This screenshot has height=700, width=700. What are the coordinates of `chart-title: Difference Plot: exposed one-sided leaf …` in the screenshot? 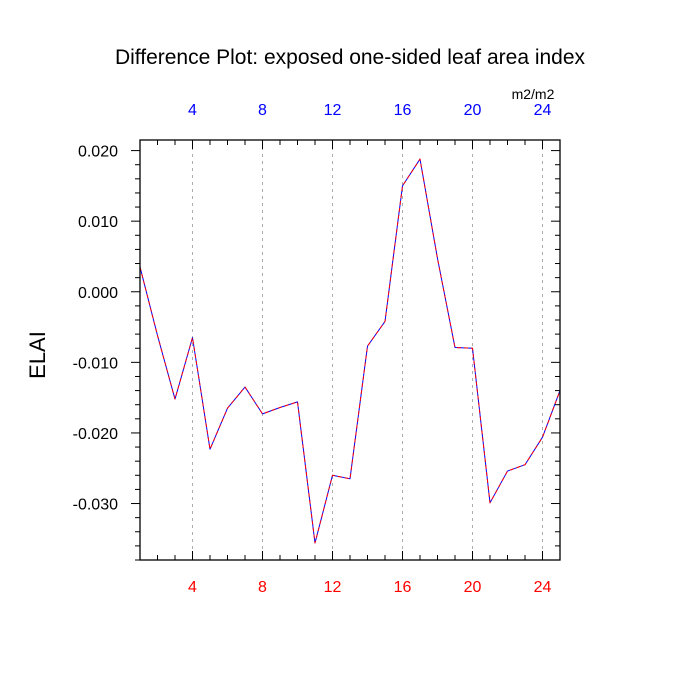 It's located at (350, 57).